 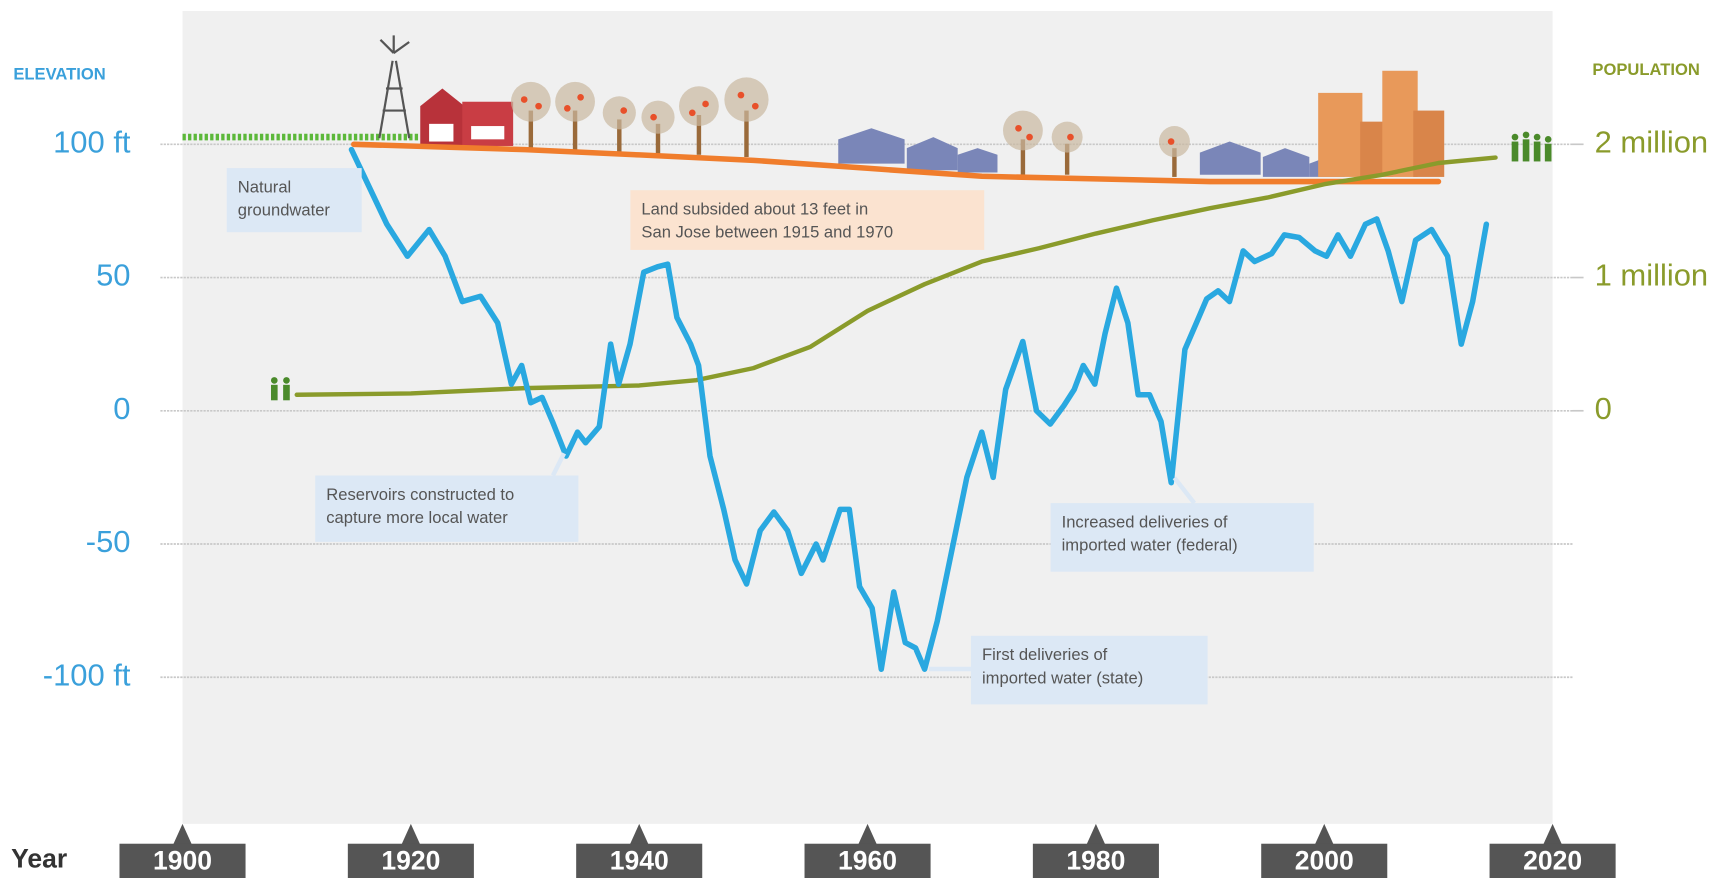 What do you see at coordinates (754, 208) in the screenshot?
I see `annotation-text: Land subsided about 13 feet in` at bounding box center [754, 208].